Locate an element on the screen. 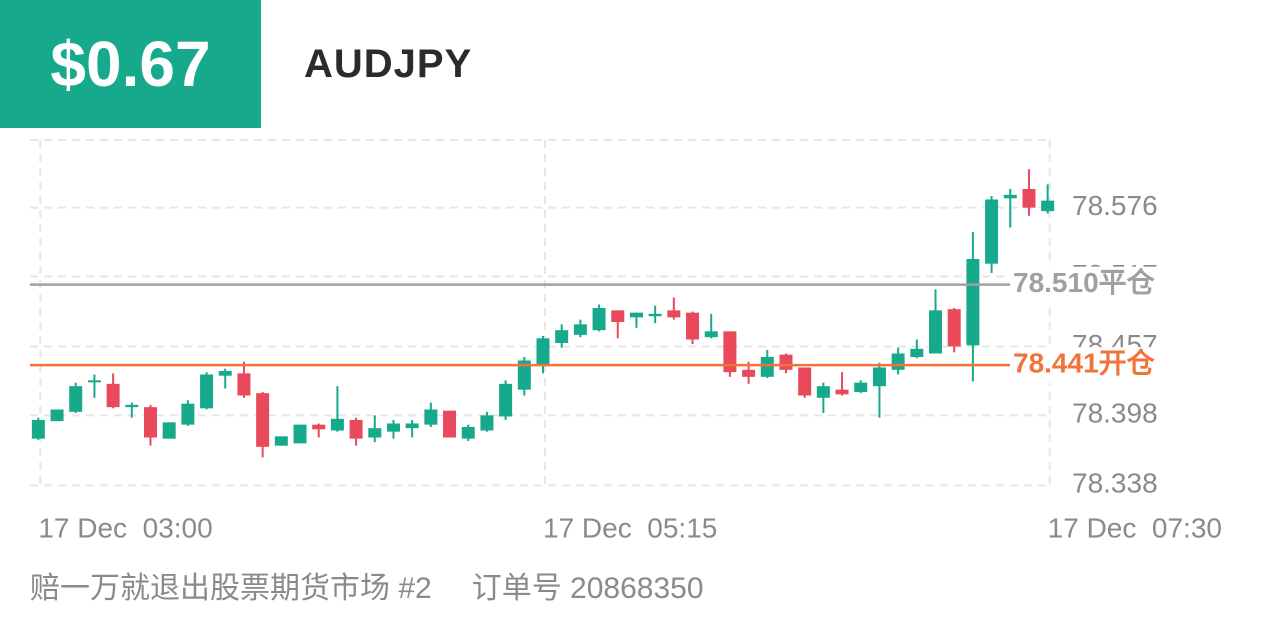 The height and width of the screenshot is (633, 1266). x-tick-label: 17 Dec 03:00 is located at coordinates (125, 527).